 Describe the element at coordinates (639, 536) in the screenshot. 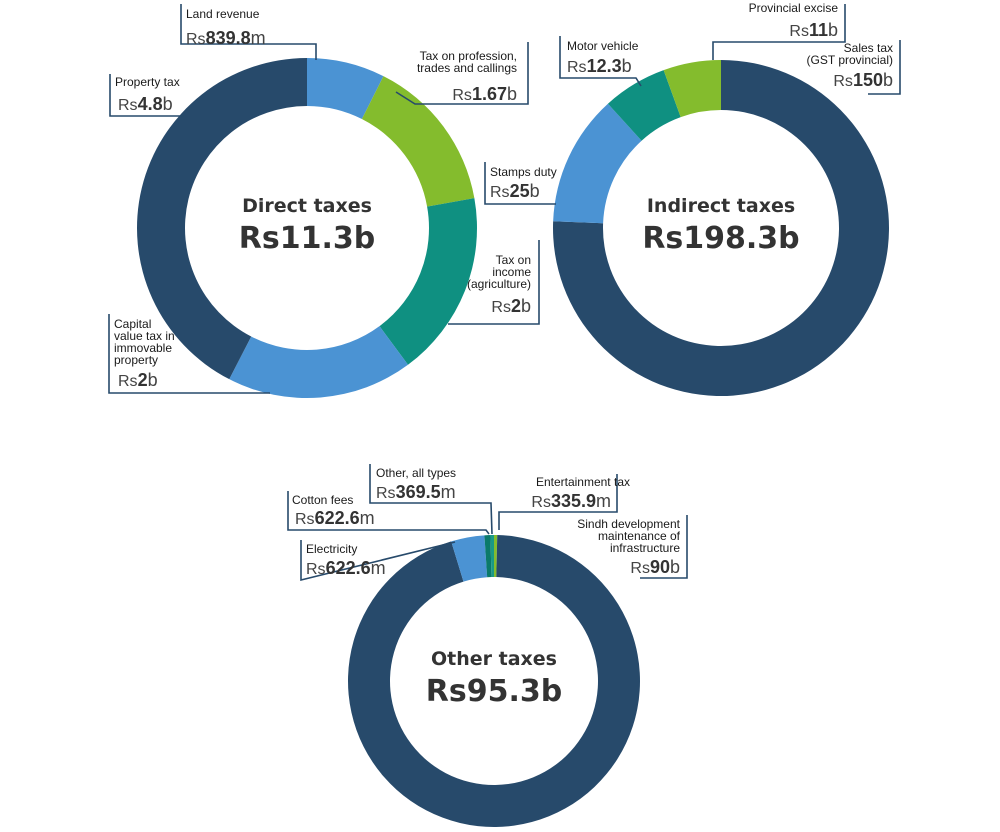

I see `slice-label: maintenance of` at that location.